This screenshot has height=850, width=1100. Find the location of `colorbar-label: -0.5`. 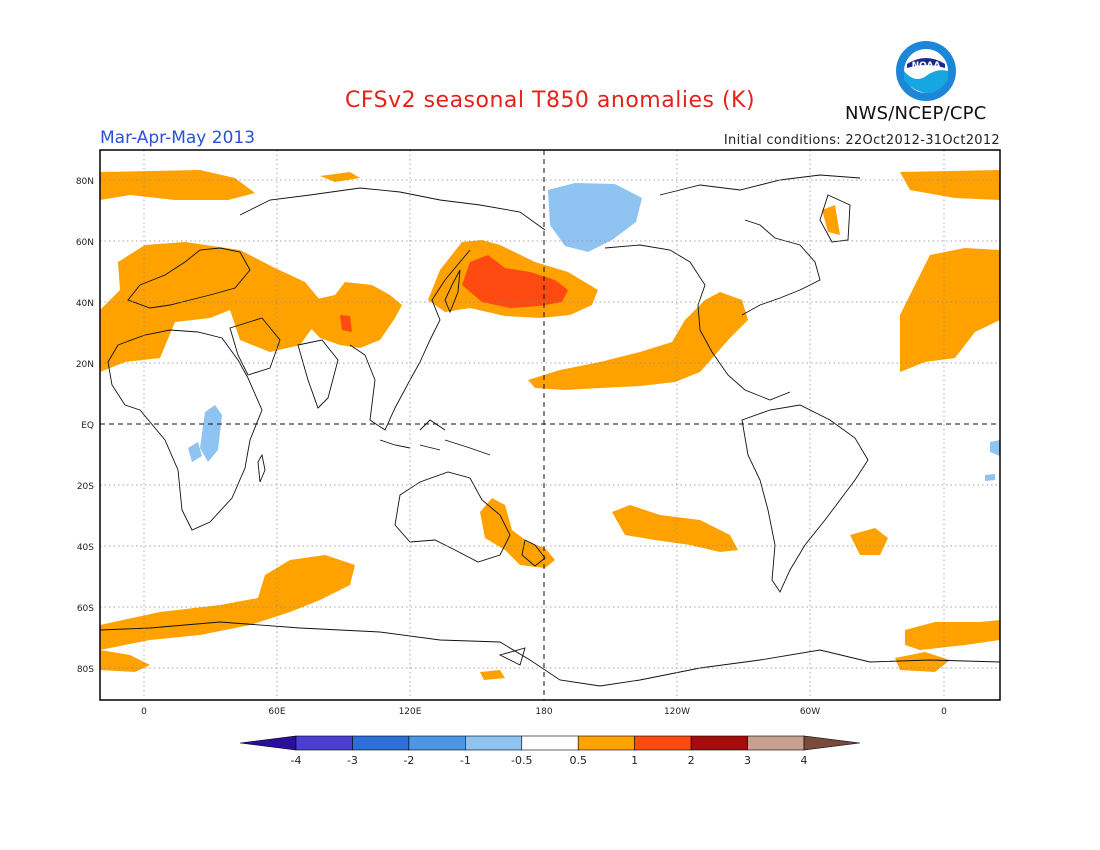

colorbar-label: -0.5 is located at coordinates (521, 760).